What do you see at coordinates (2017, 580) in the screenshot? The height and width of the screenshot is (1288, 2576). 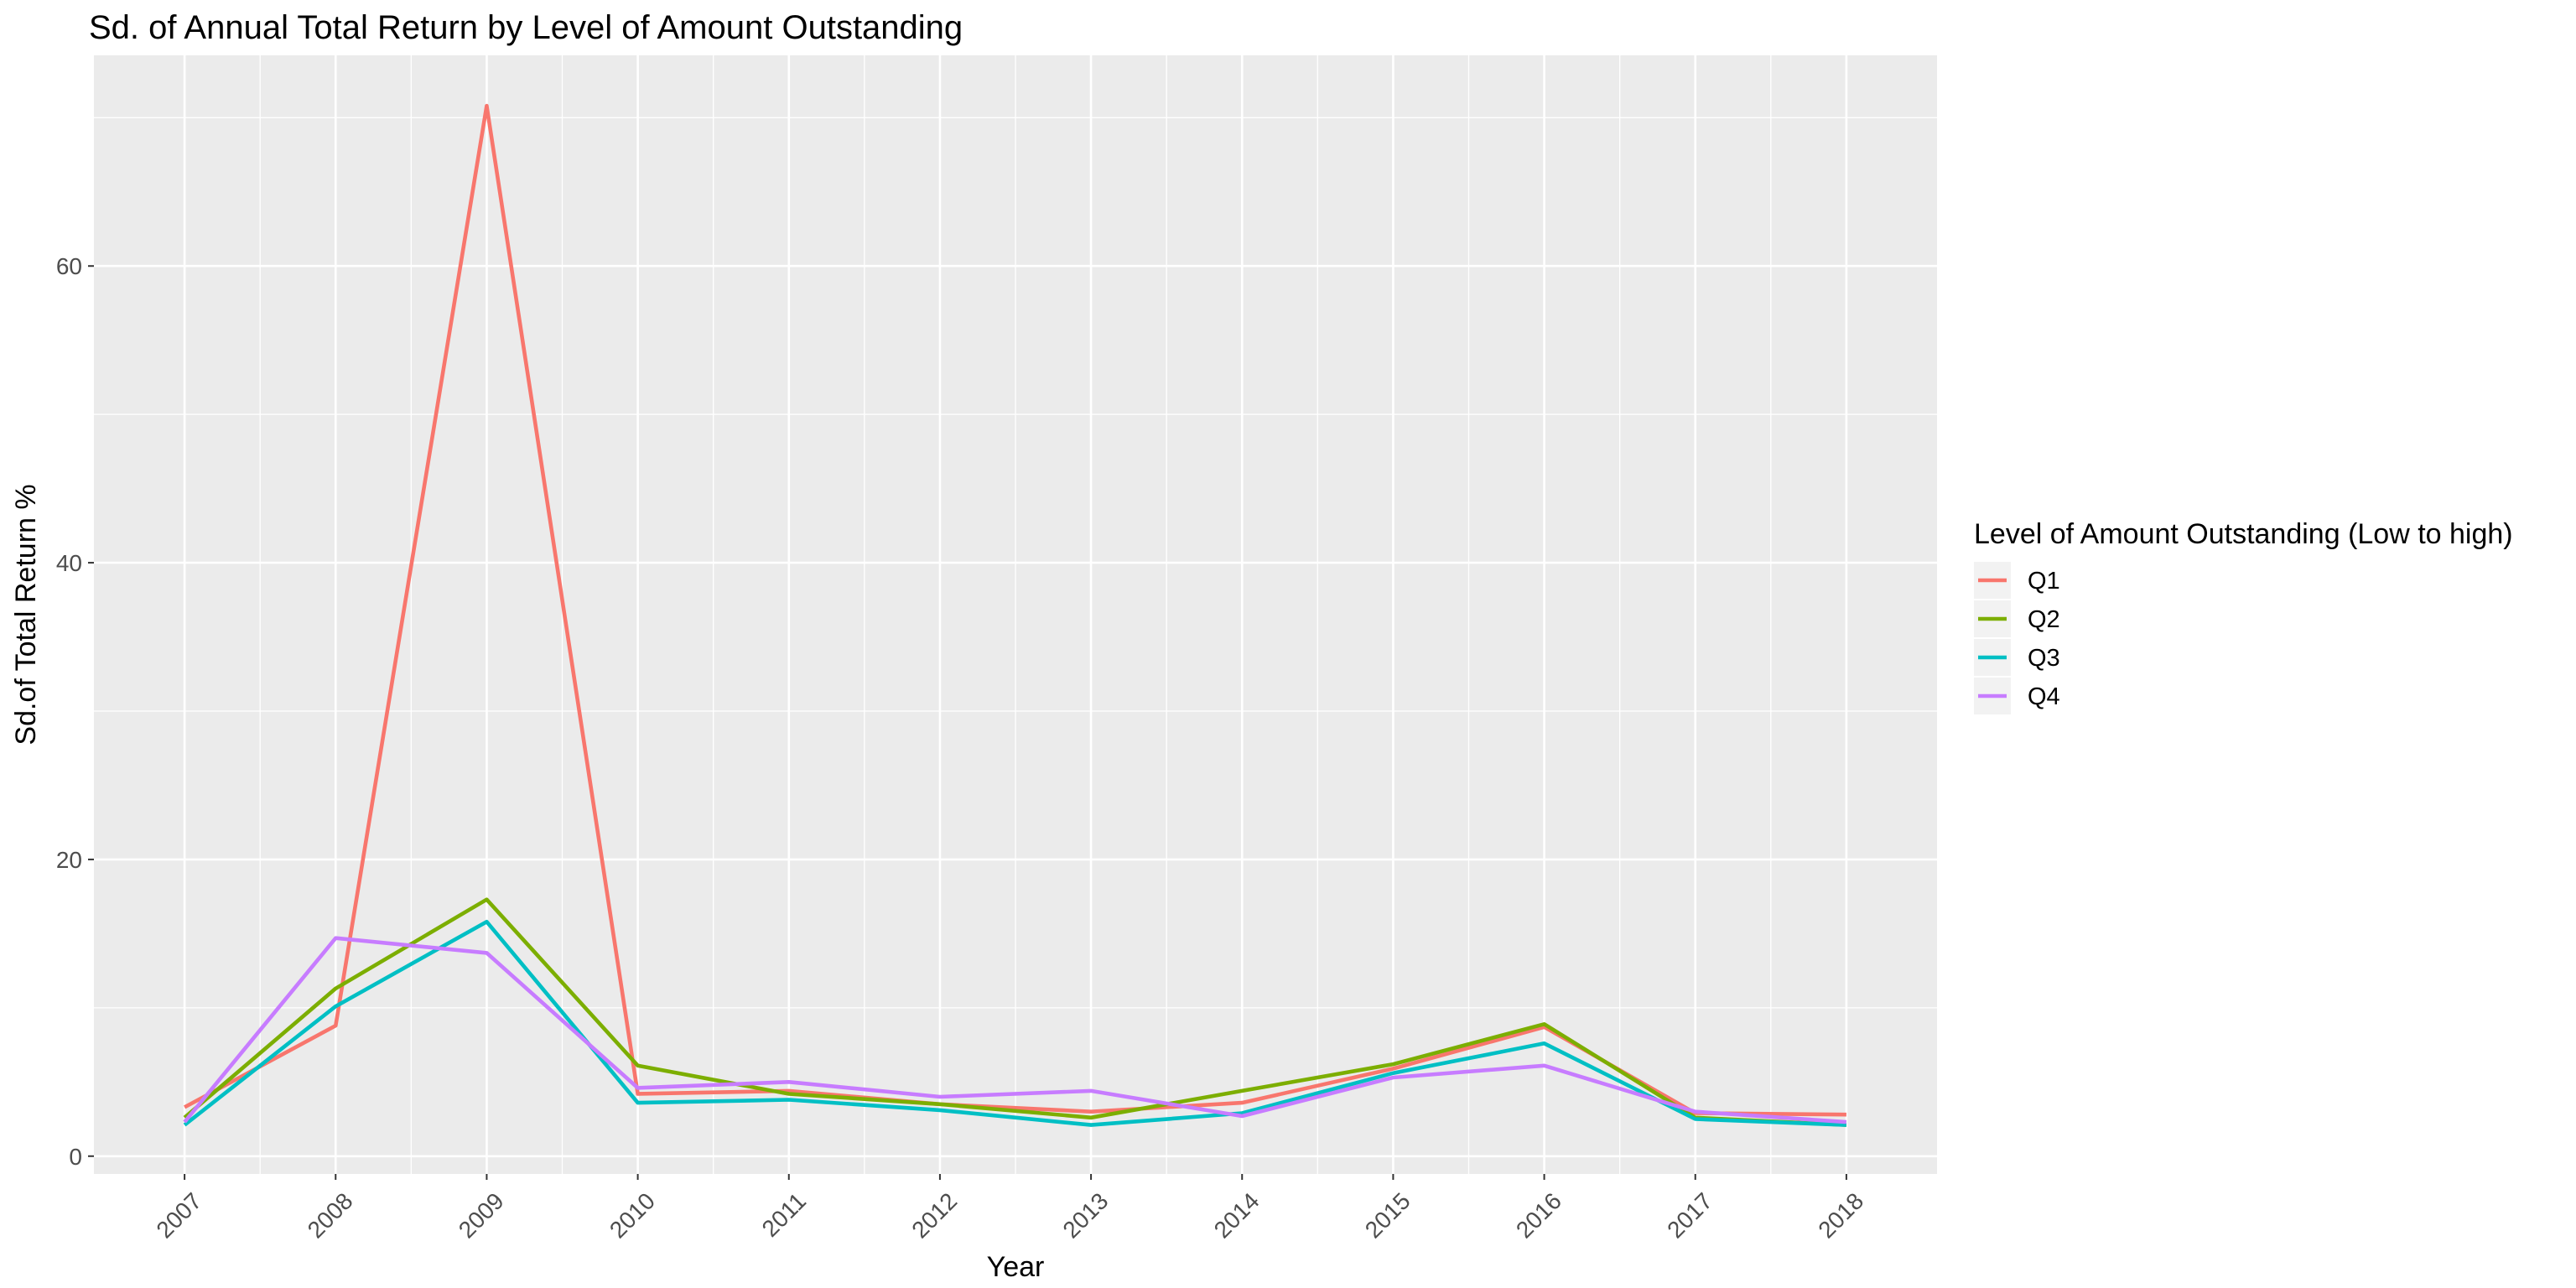 I see `legend-item-q1: Q1` at bounding box center [2017, 580].